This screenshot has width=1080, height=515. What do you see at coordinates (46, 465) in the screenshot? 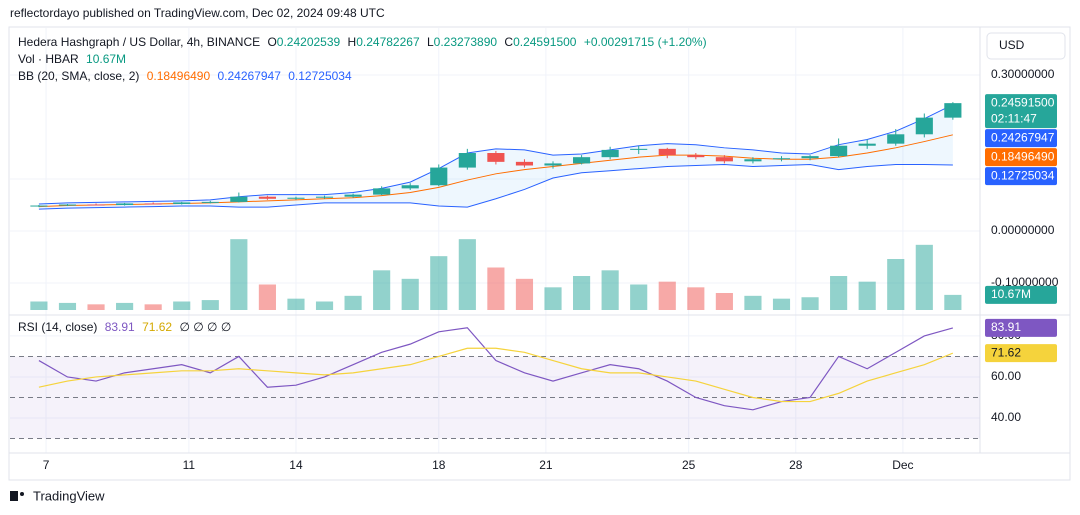
I see `x-tick-label: 7` at bounding box center [46, 465].